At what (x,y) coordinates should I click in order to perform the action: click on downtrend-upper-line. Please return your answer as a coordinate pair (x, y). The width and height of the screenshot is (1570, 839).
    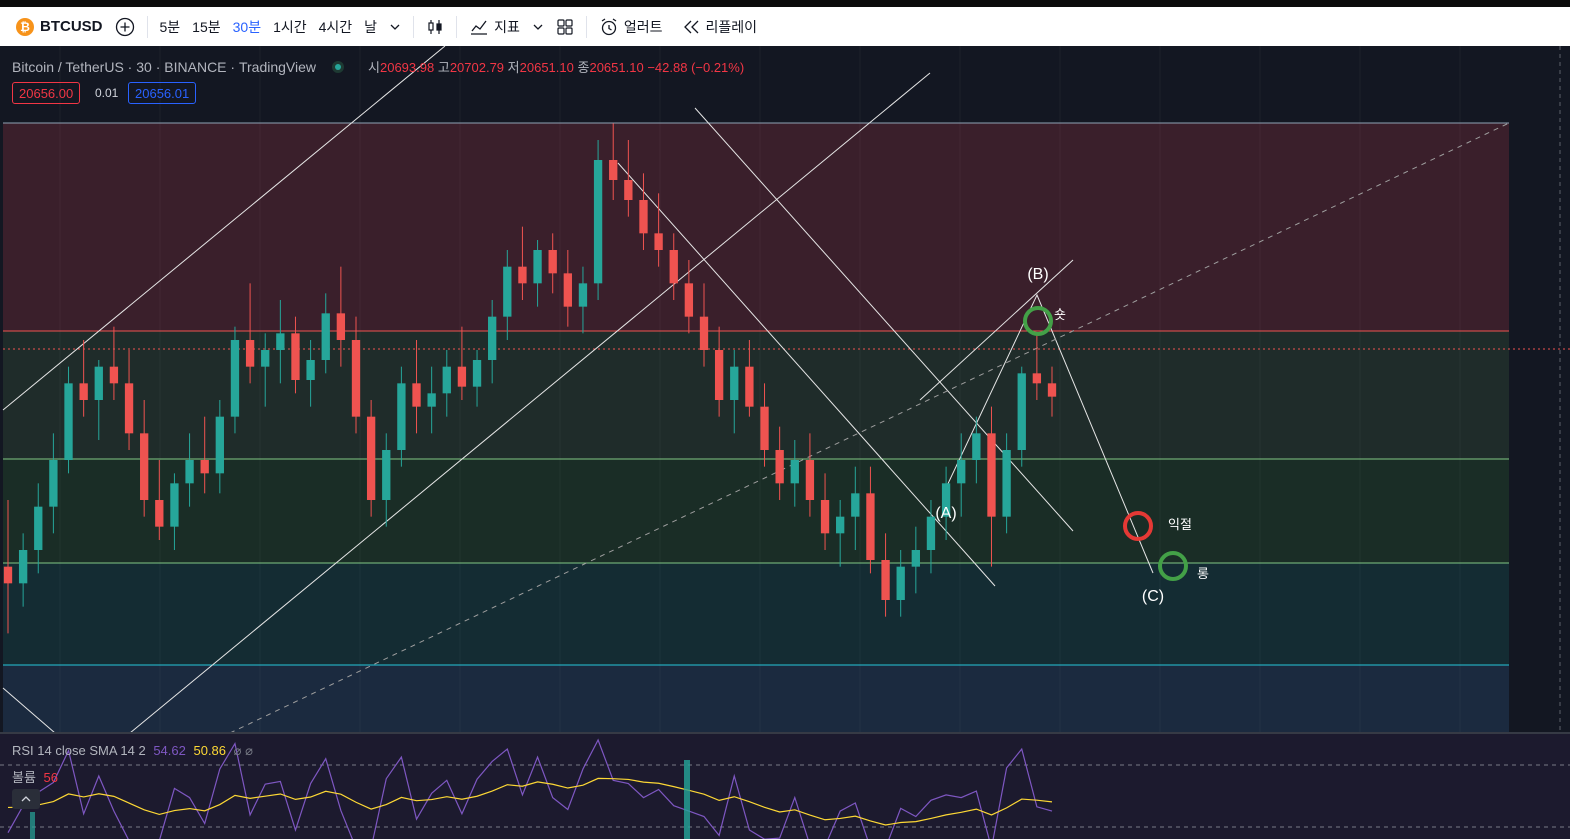
    Looking at the image, I should click on (806, 374).